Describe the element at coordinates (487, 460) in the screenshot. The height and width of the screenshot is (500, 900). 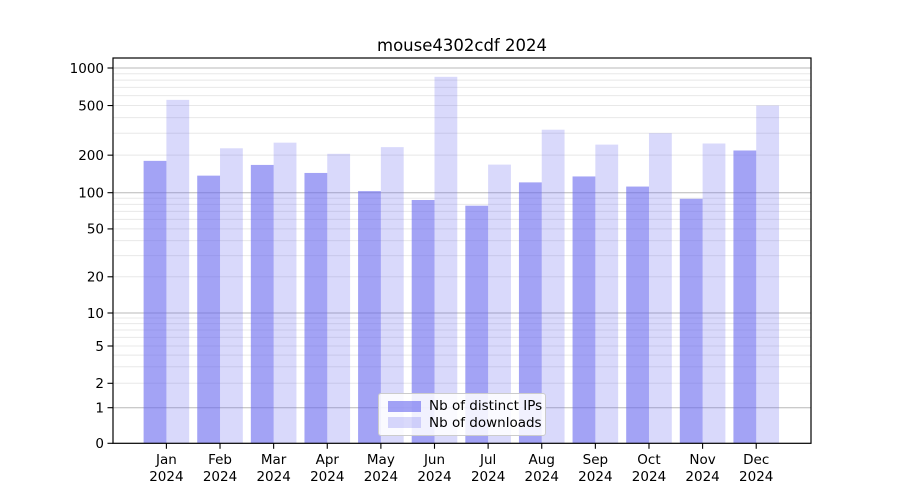
I see `x-tick-label-month: Jul` at that location.